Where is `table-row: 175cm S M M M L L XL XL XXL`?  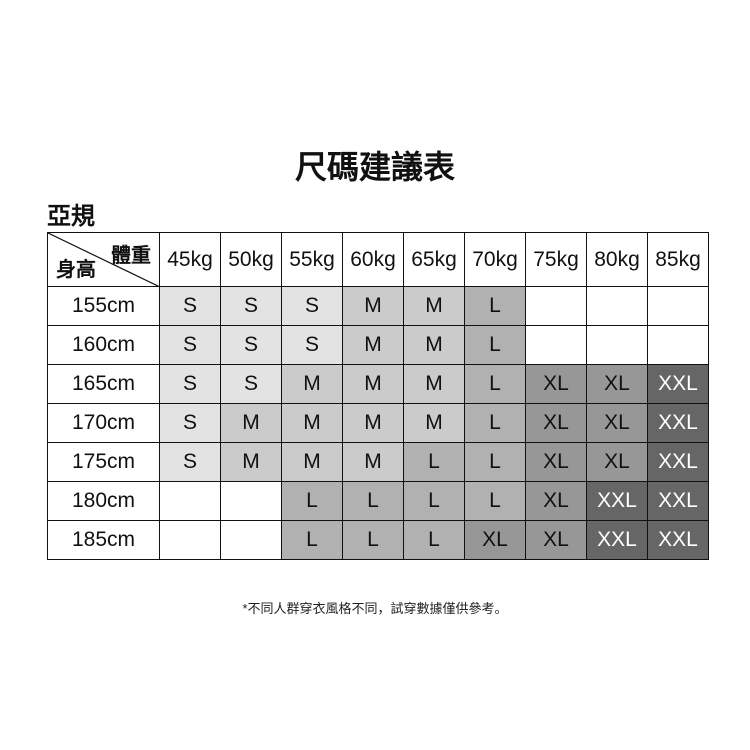 table-row: 175cm S M M M L L XL XL XXL is located at coordinates (378, 462).